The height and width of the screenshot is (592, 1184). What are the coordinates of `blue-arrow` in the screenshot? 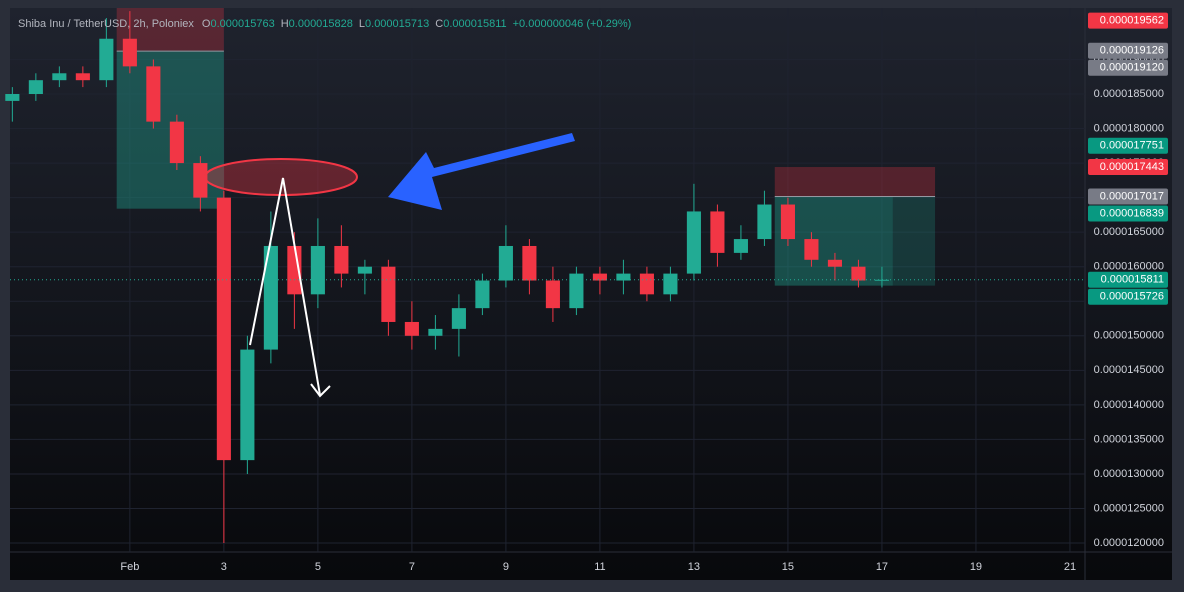 It's located at (481, 171).